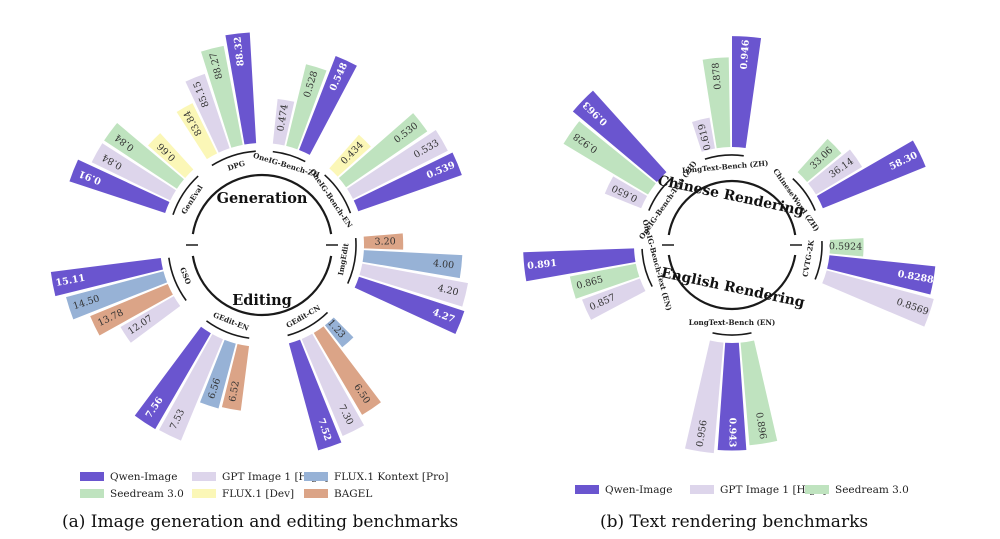 This screenshot has width=1000, height=539. What do you see at coordinates (185, 276) in the screenshot?
I see `benchmark-label: GSO` at bounding box center [185, 276].